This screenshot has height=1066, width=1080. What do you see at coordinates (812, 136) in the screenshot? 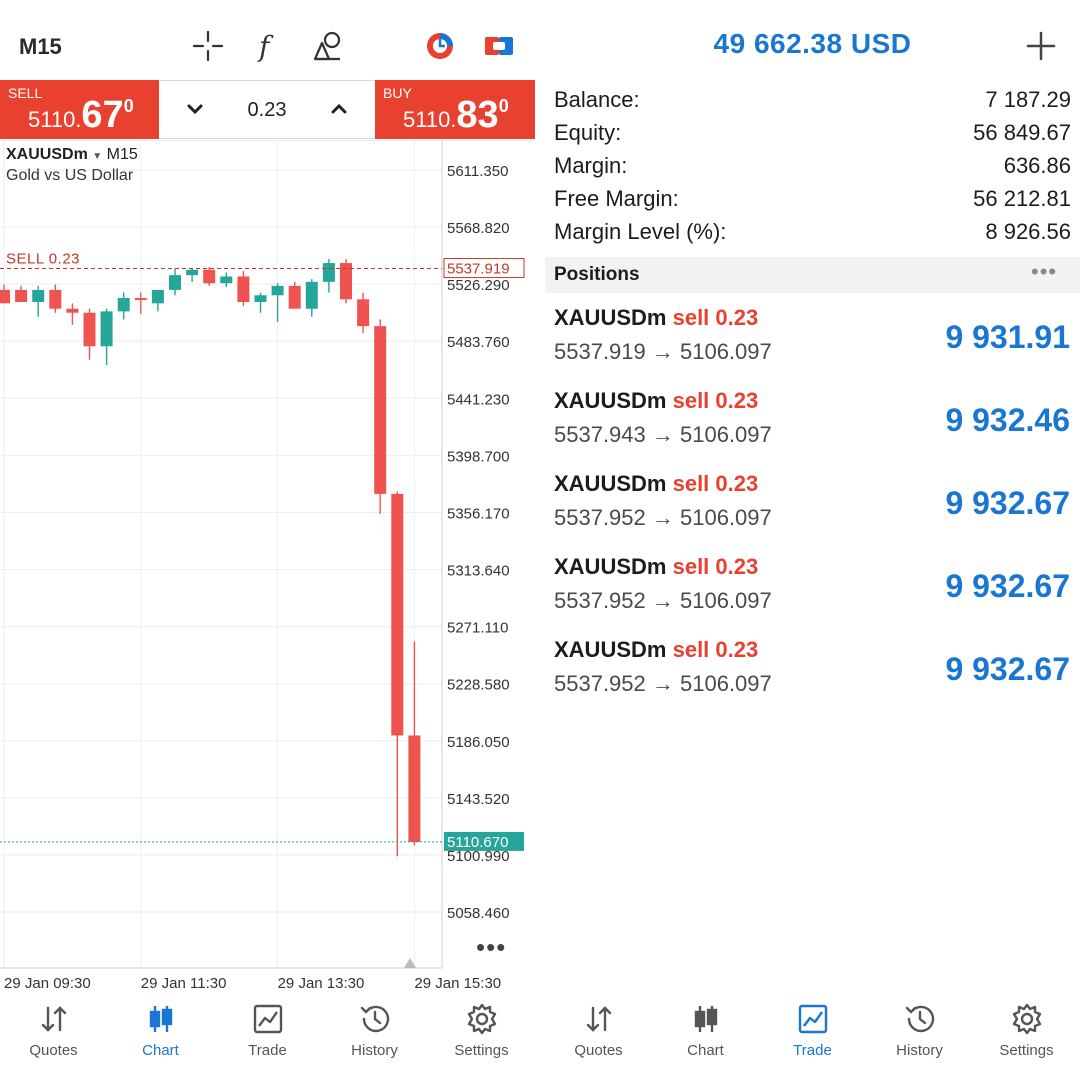
I see `account-row: Equity: 56 849.67` at bounding box center [812, 136].